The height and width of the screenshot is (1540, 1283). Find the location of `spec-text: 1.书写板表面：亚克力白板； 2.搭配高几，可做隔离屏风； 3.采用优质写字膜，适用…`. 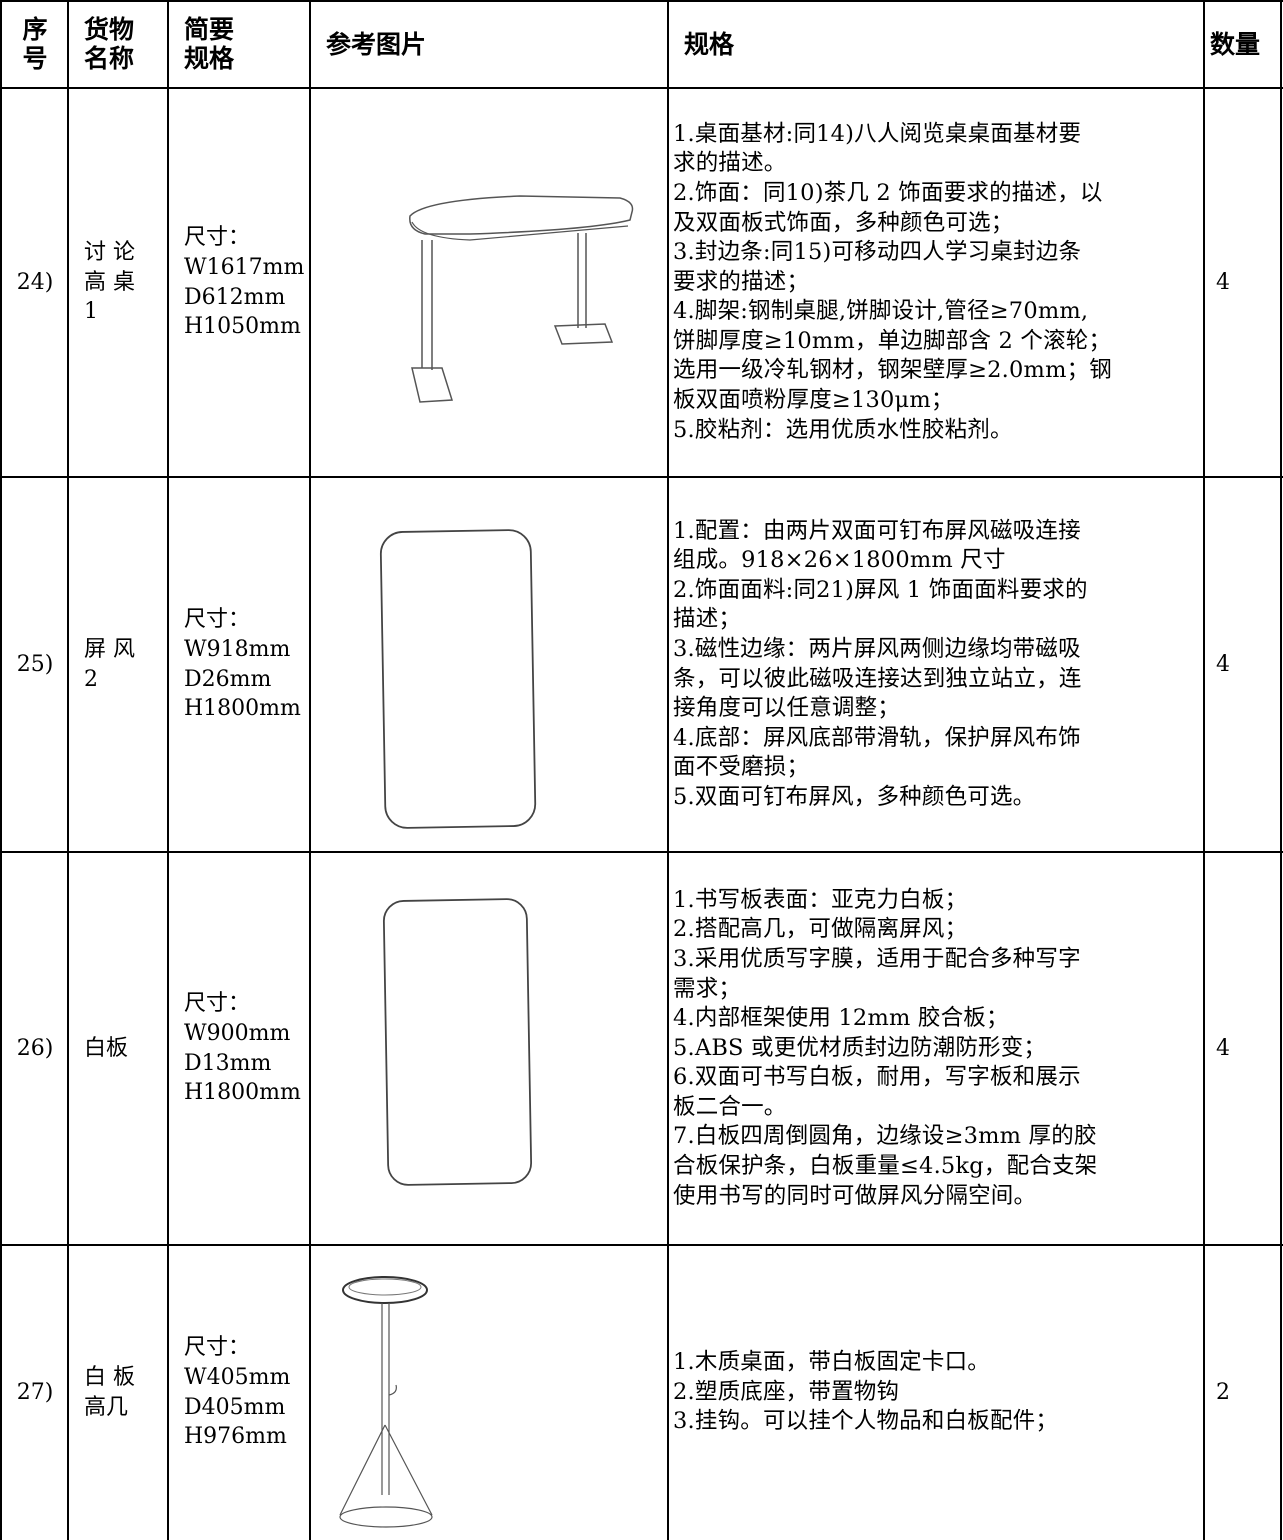

spec-text: 1.书写板表面：亚克力白板； 2.搭配高几，可做隔离屏风； 3.采用优质写字膜，适用… is located at coordinates (937, 1048).